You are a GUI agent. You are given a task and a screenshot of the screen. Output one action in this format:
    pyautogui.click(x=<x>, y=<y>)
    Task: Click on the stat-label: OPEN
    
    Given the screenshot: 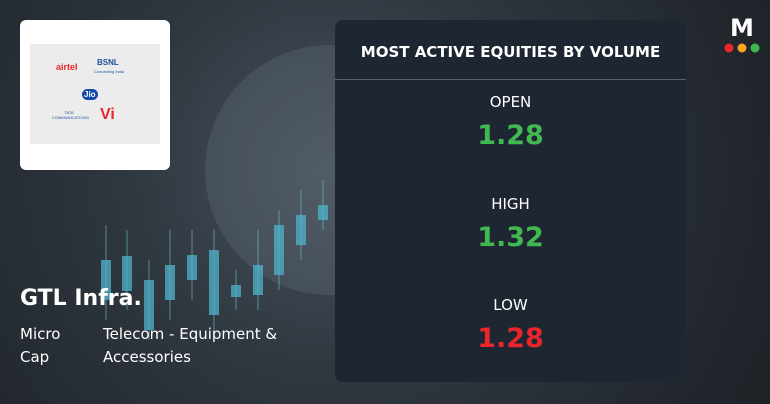 What is the action you would take?
    pyautogui.click(x=510, y=102)
    